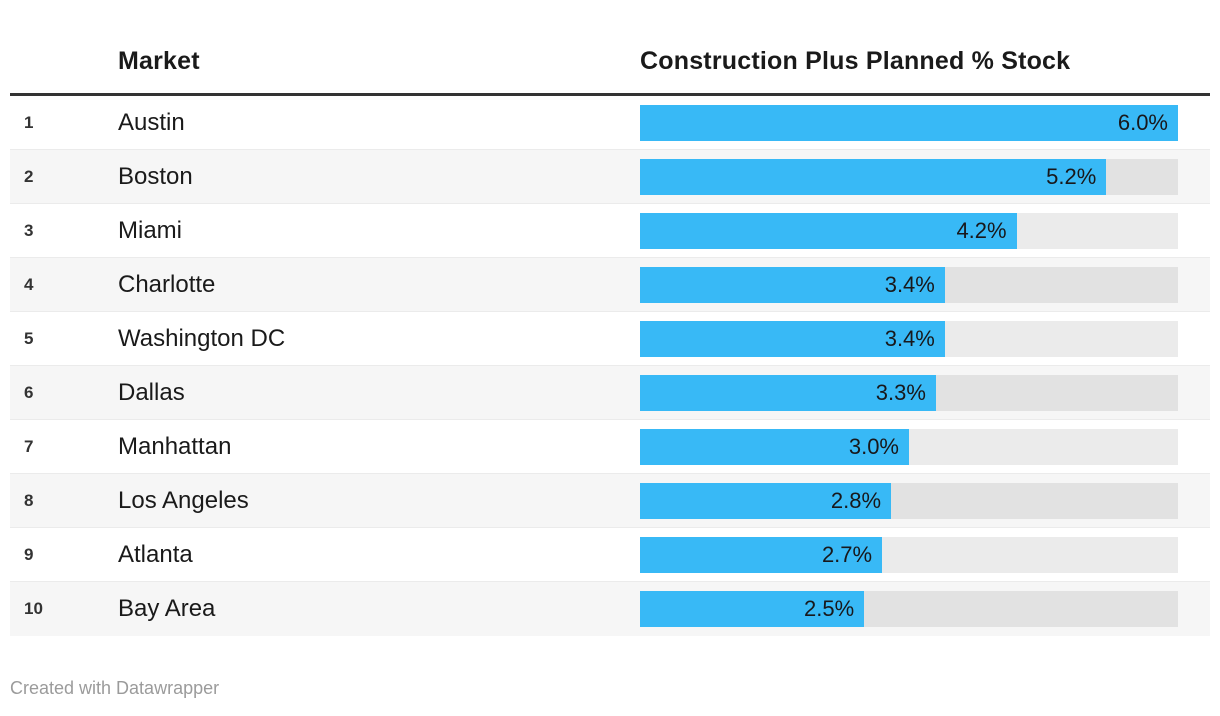  Describe the element at coordinates (29, 176) in the screenshot. I see `row-rank: 2` at that location.